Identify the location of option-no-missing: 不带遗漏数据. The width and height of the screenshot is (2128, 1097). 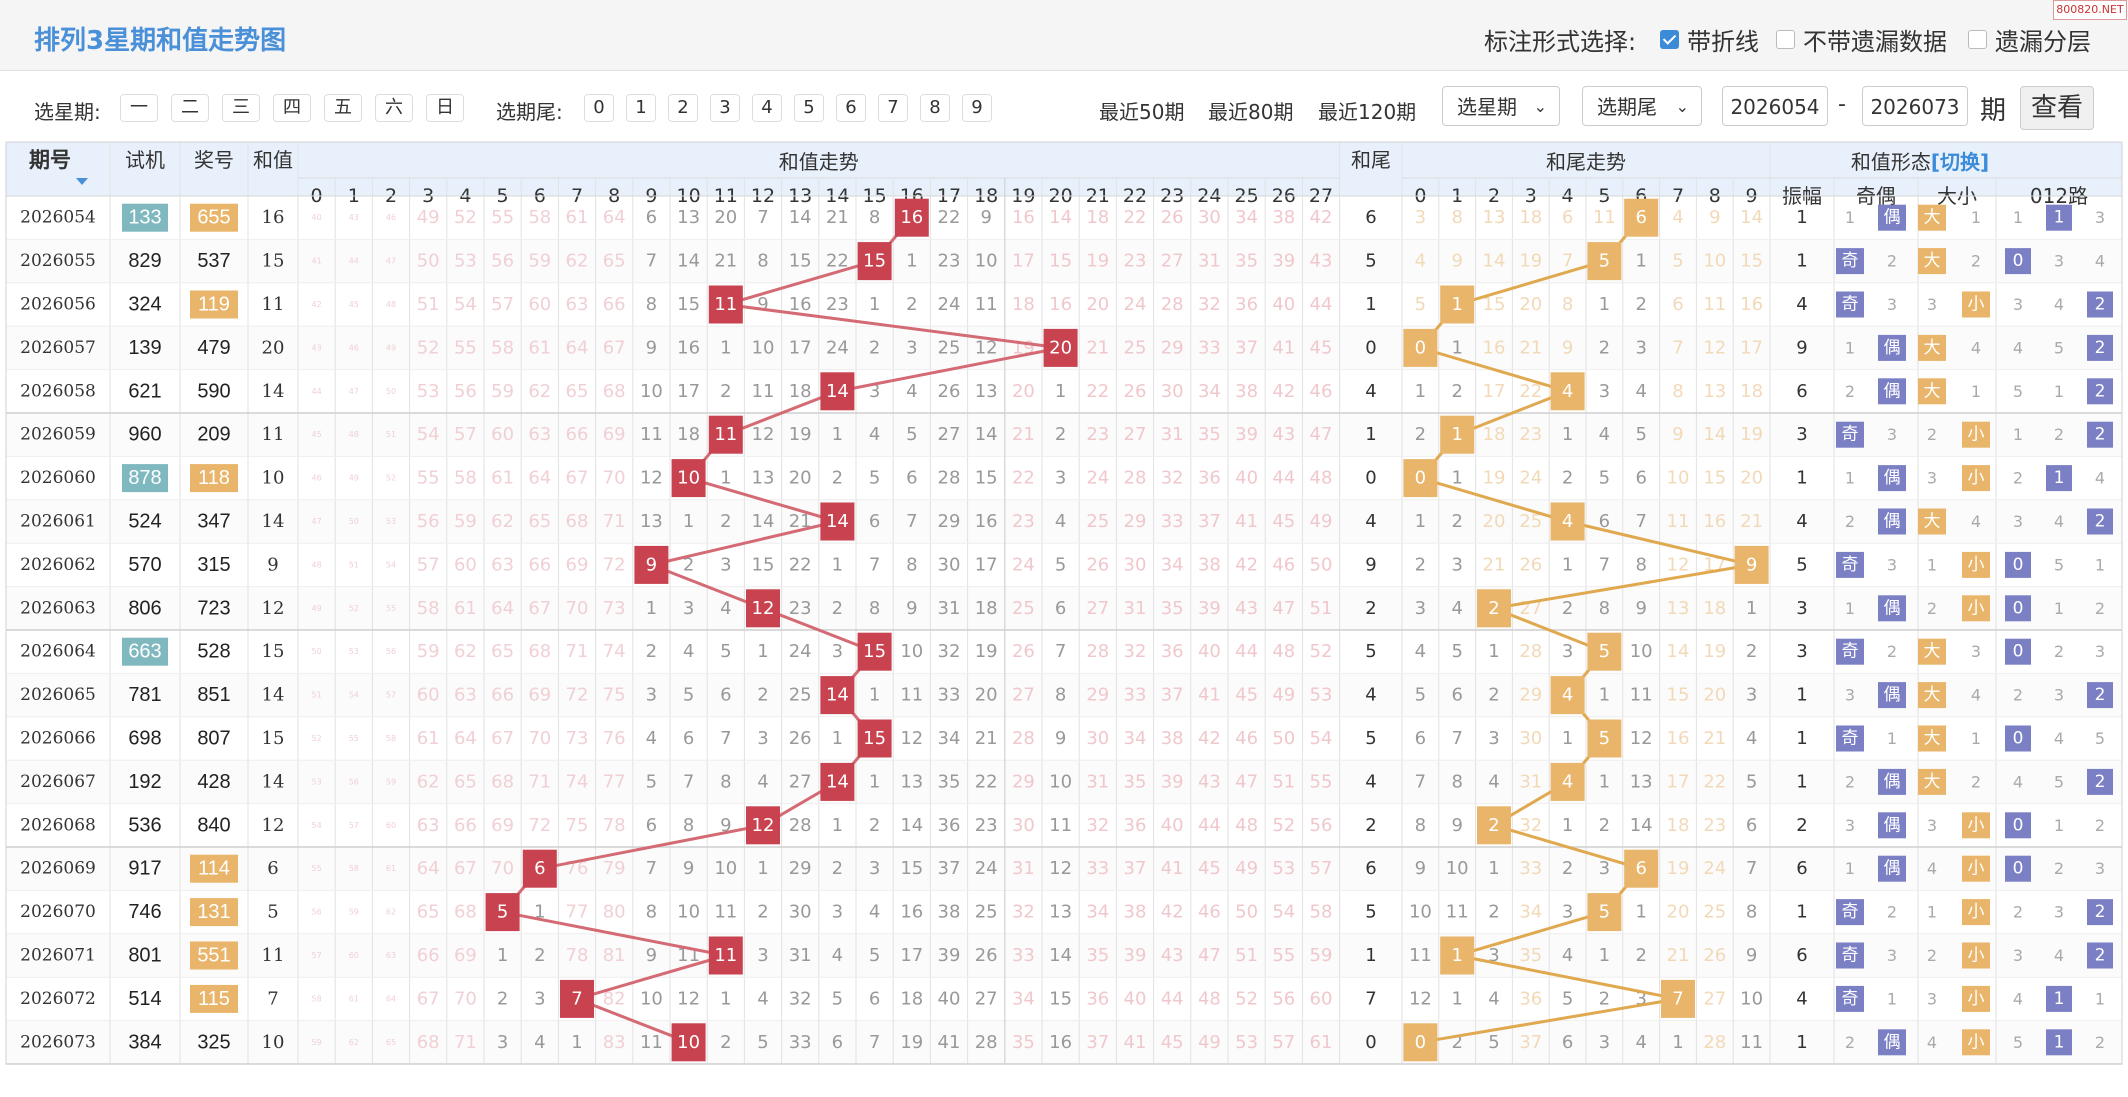
(1861, 39).